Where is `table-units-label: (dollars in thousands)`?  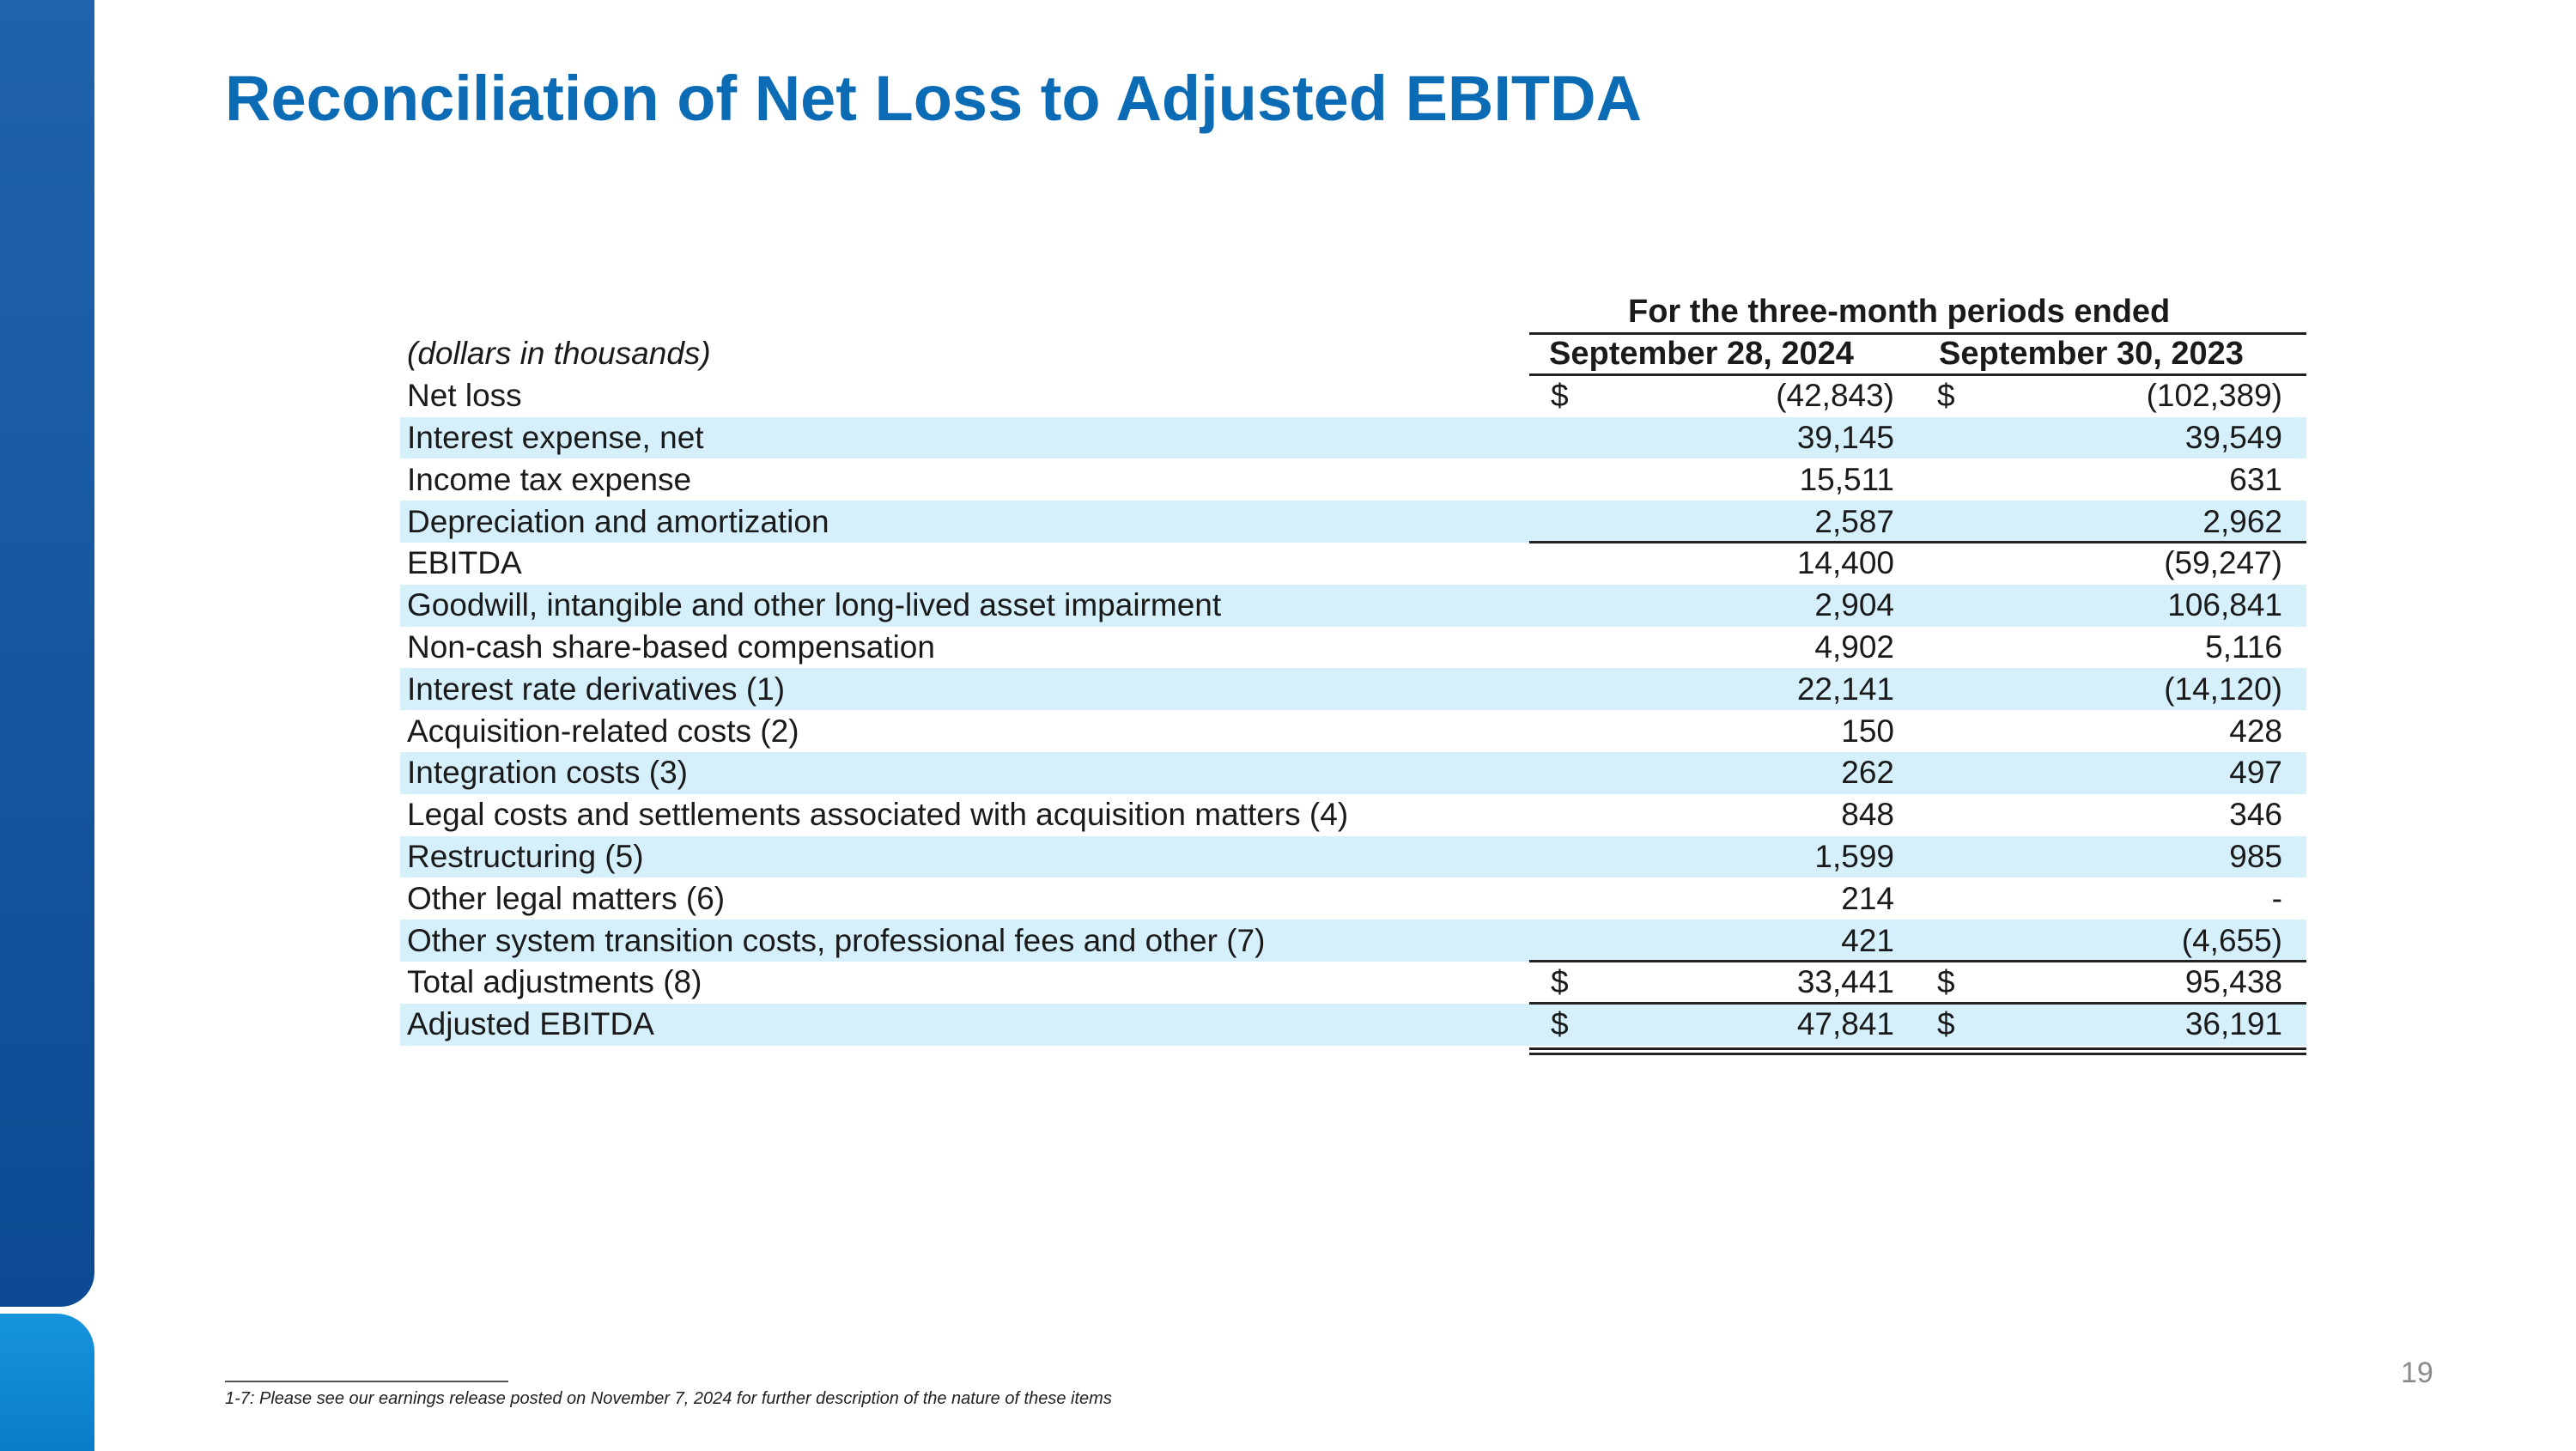 table-units-label: (dollars in thousands) is located at coordinates (559, 354).